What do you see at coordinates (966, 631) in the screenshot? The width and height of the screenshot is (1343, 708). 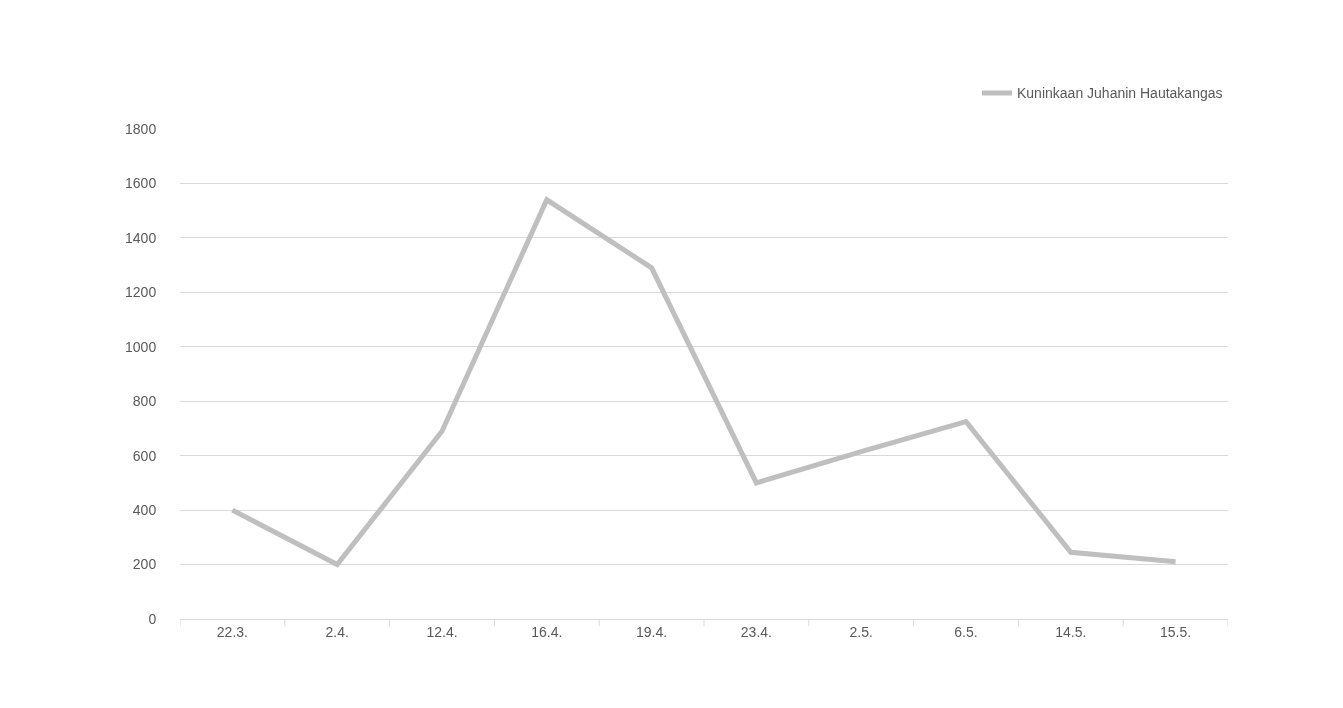 I see `x-tick-label: 6.5.` at bounding box center [966, 631].